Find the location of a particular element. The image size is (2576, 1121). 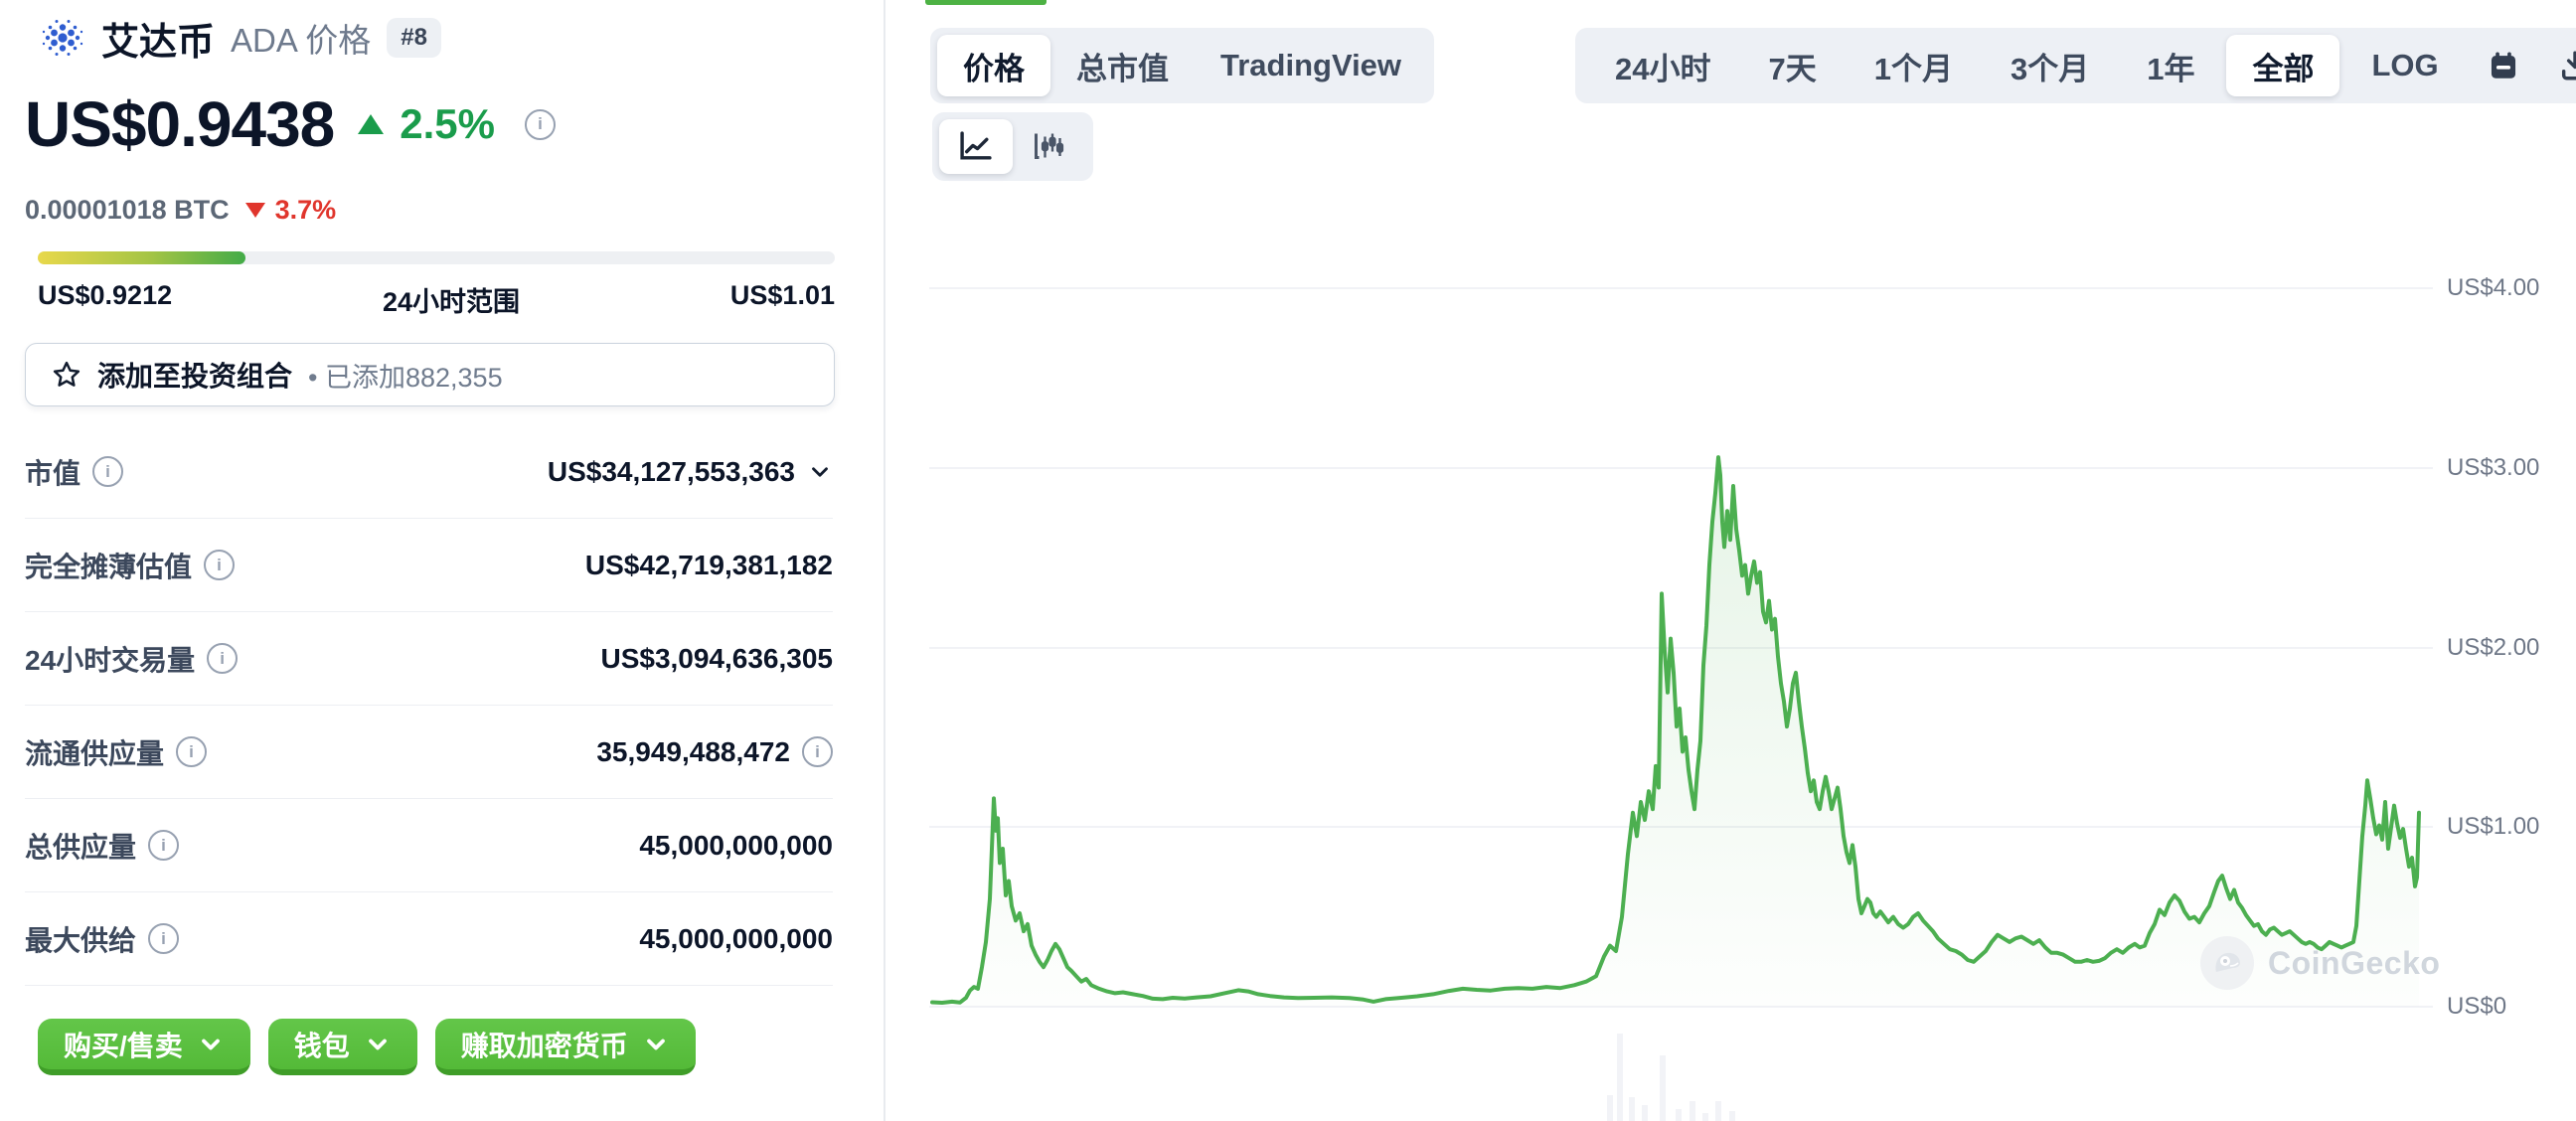

coin-subtitle: ADA 价格 is located at coordinates (301, 40).